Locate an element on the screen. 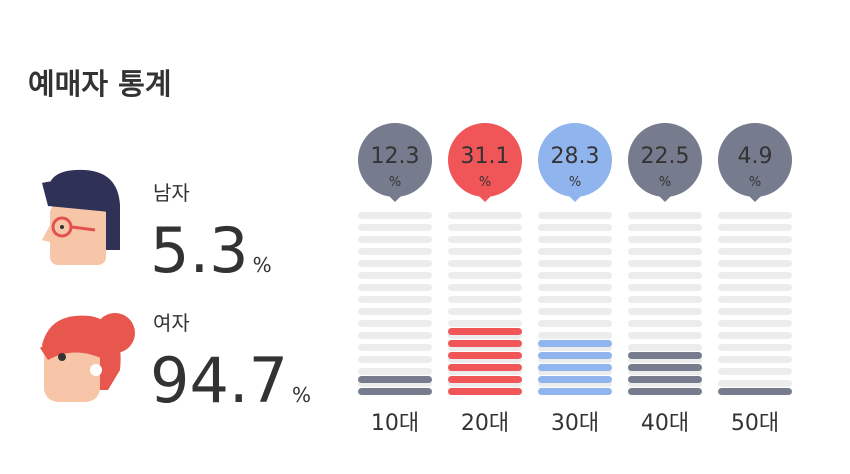 This screenshot has height=474, width=850. gender-value: 94.7% is located at coordinates (230, 380).